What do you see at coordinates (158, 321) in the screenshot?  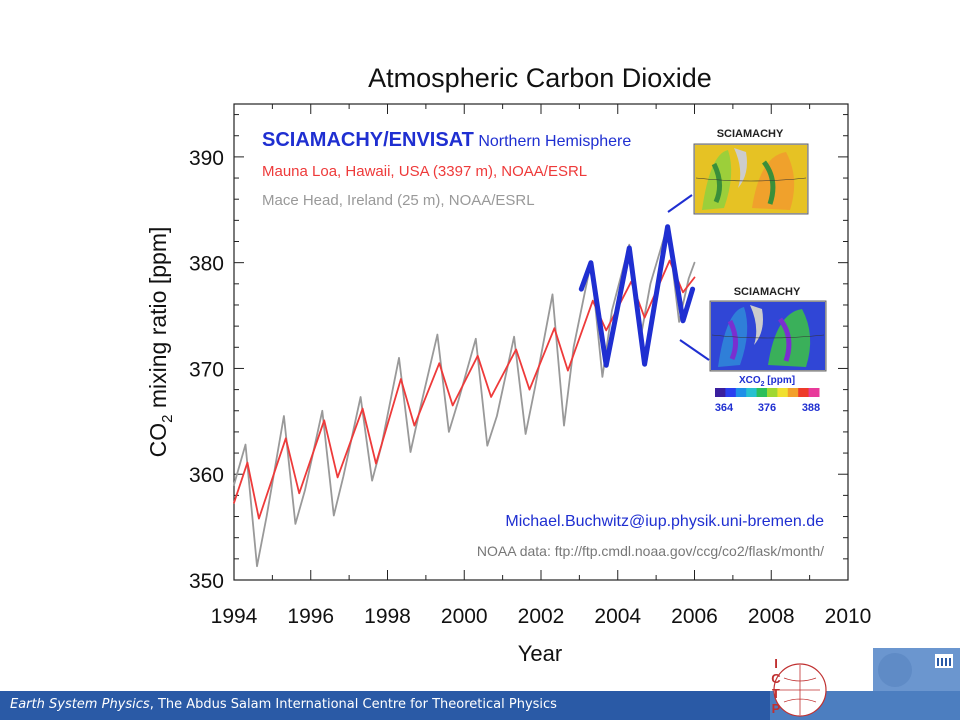 I see `y-axis-label-rest: mixing ratio [ppm]` at bounding box center [158, 321].